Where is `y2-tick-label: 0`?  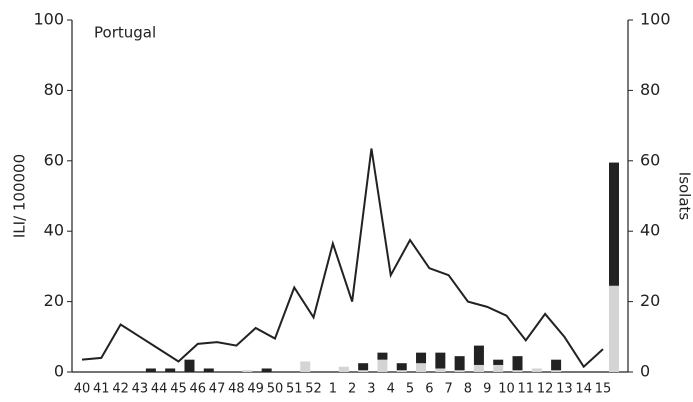 y2-tick-label: 0 is located at coordinates (645, 371).